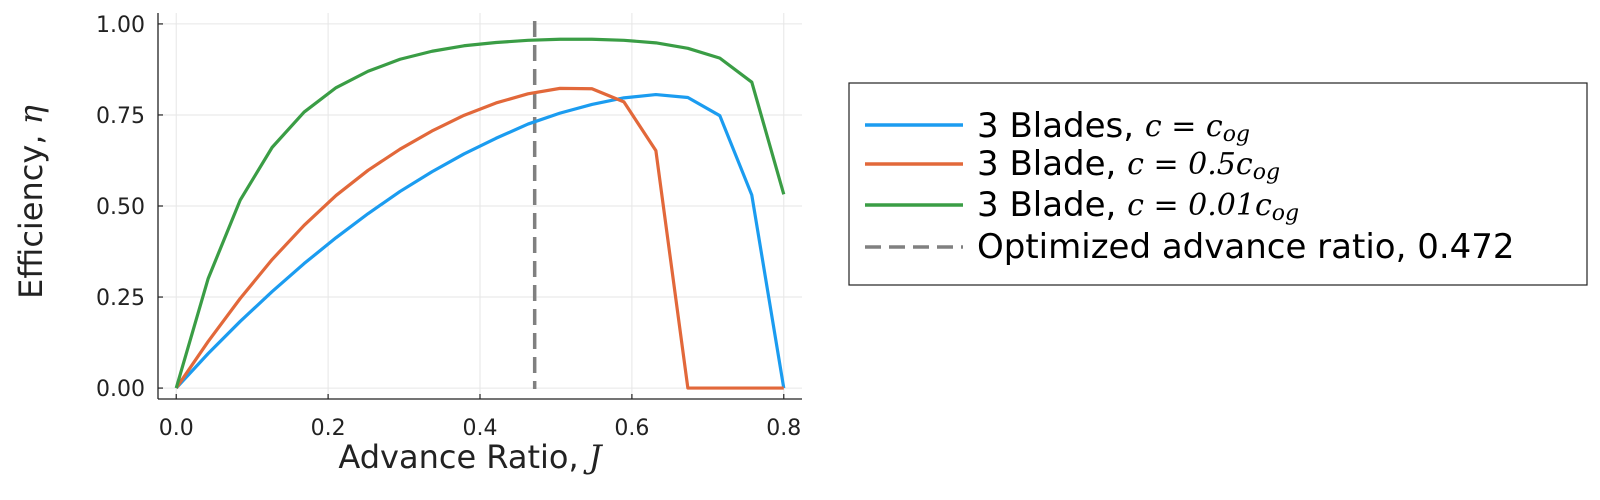 Image resolution: width=1600 pixels, height=500 pixels. What do you see at coordinates (120, 298) in the screenshot?
I see `y-tick-label: 0.25` at bounding box center [120, 298].